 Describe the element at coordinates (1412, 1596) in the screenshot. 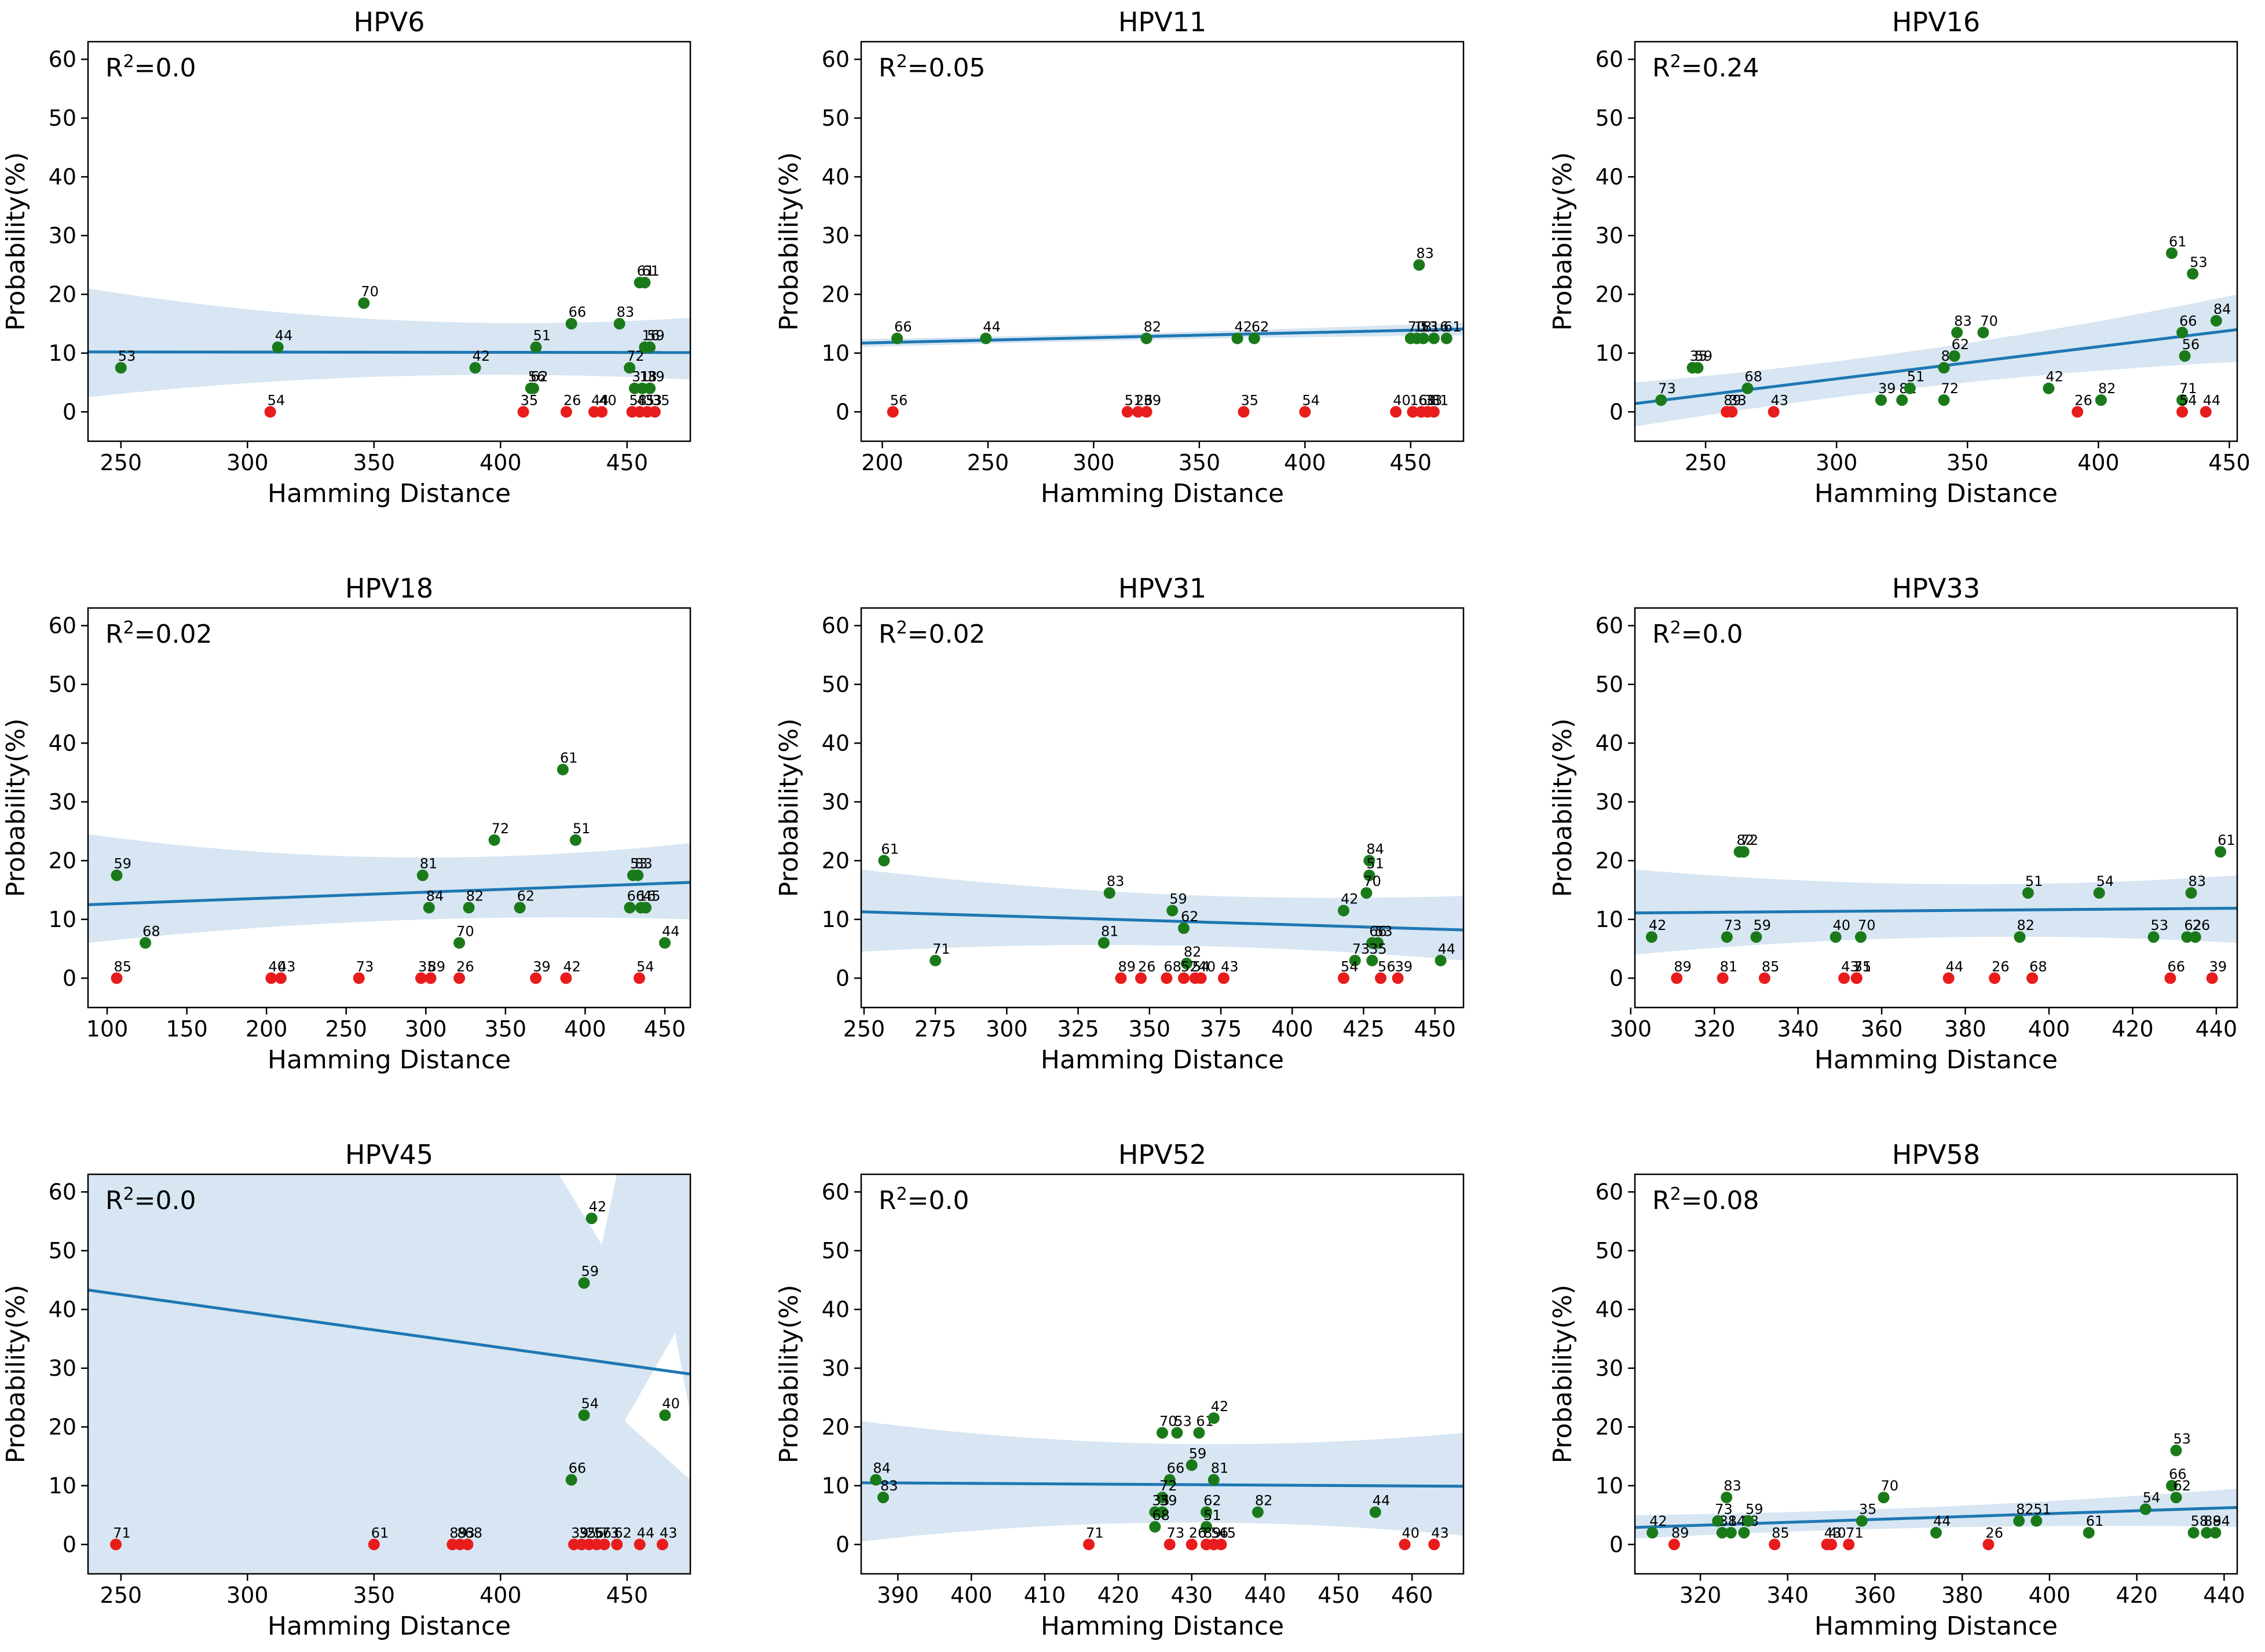

I see `x-tick-label: 460` at that location.